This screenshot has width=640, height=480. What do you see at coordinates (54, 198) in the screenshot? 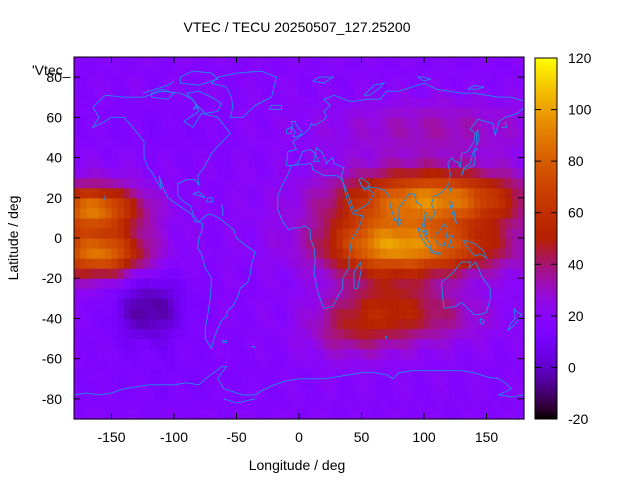
I see `y-tick-label: 20` at bounding box center [54, 198].